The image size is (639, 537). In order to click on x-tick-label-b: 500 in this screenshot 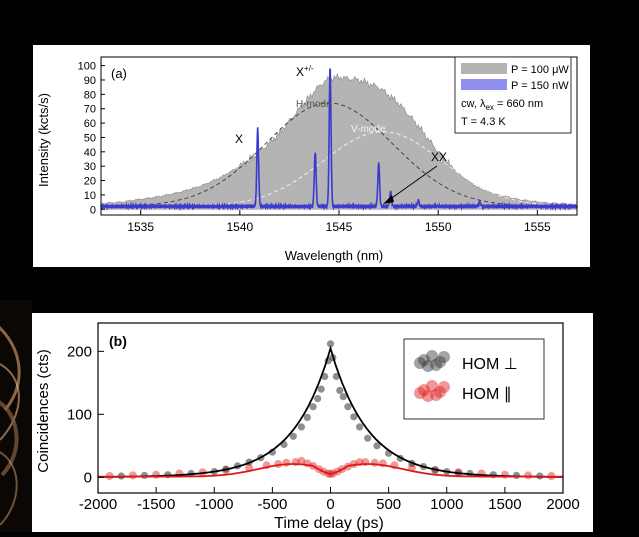, I will do `click(388, 504)`.